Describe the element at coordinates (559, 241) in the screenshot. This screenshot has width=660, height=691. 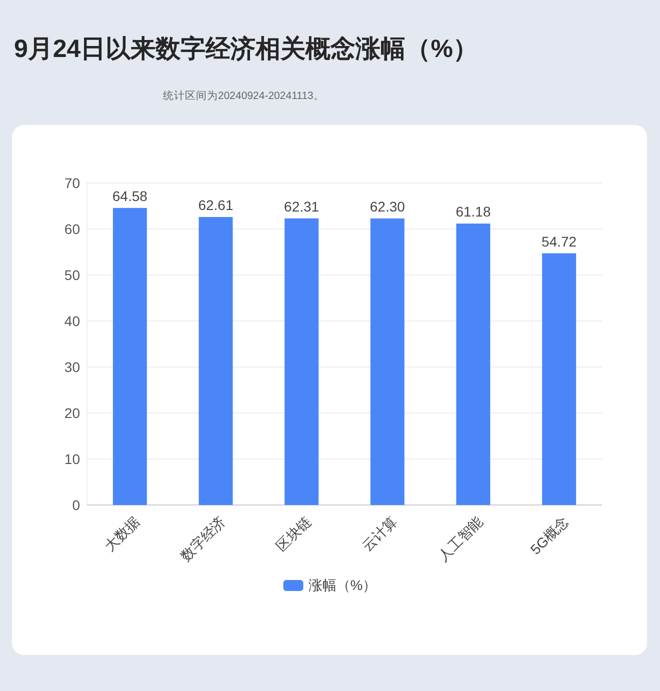
I see `data-label: 54.72` at that location.